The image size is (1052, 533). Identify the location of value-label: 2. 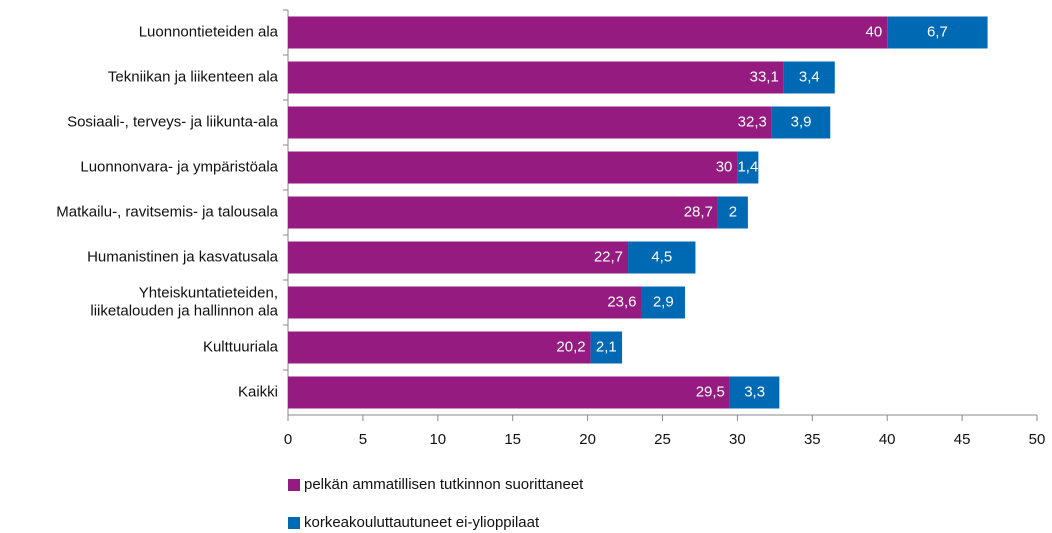
(733, 211).